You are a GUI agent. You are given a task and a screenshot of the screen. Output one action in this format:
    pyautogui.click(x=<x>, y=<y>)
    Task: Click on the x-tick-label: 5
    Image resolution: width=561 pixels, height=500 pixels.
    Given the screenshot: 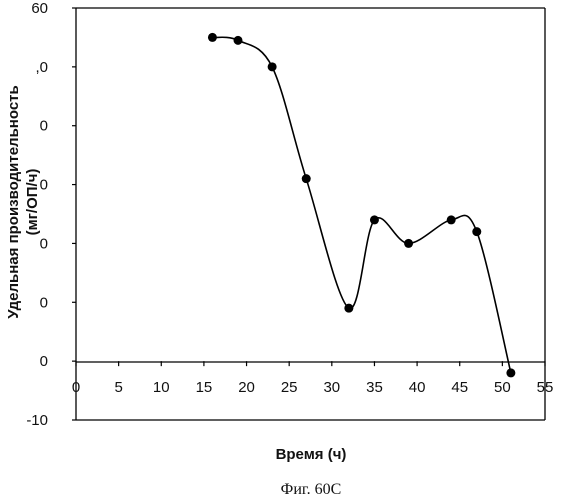 What is the action you would take?
    pyautogui.click(x=118, y=387)
    